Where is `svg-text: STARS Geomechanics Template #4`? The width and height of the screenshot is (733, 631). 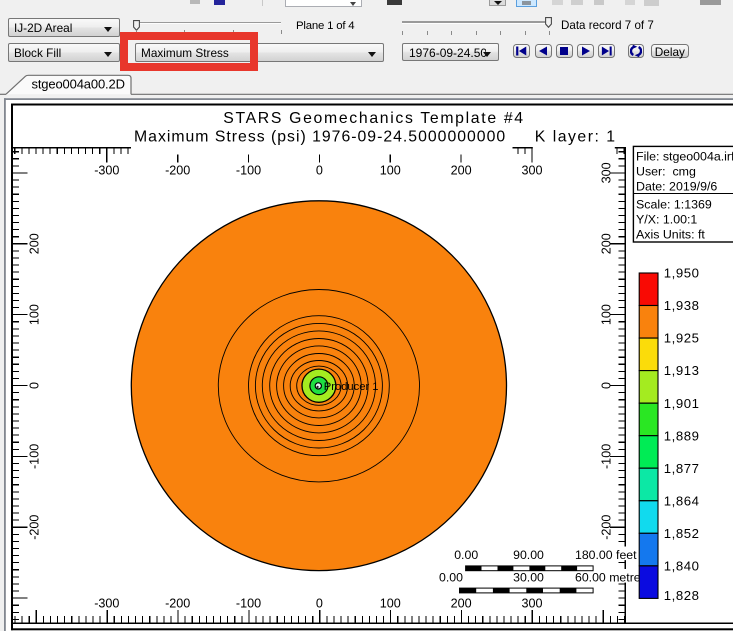
svg-text: STARS Geomechanics Template #4 is located at coordinates (374, 118).